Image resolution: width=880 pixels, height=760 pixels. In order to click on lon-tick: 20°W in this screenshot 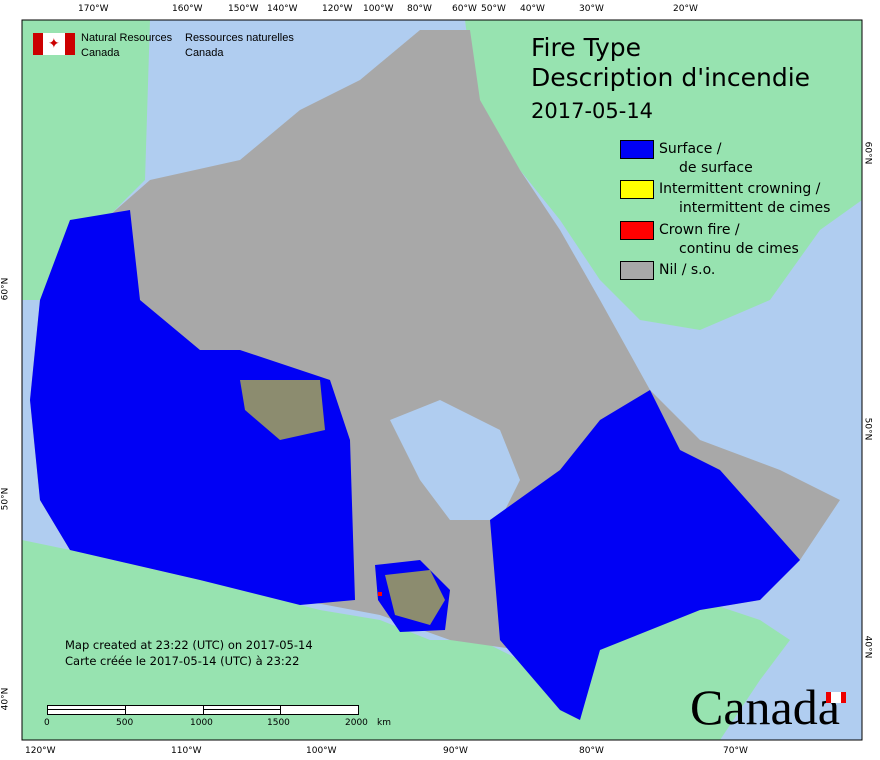, I will do `click(685, 9)`.